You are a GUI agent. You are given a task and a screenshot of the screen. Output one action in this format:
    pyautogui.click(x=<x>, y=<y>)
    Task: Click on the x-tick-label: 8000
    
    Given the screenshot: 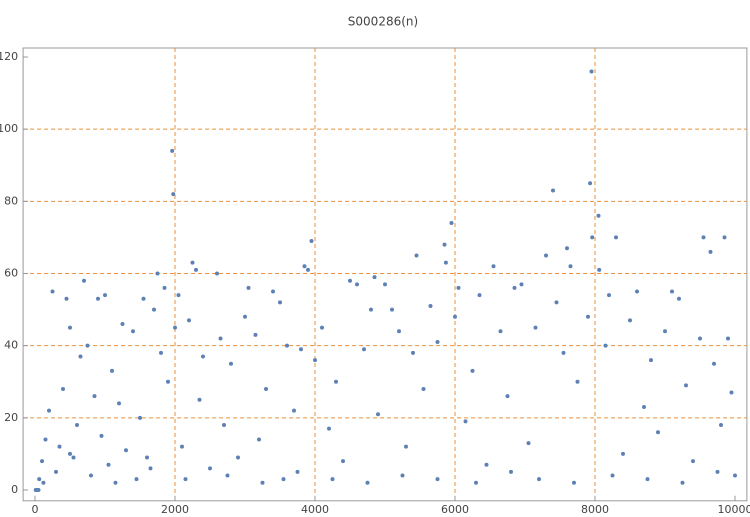 What is the action you would take?
    pyautogui.click(x=595, y=509)
    